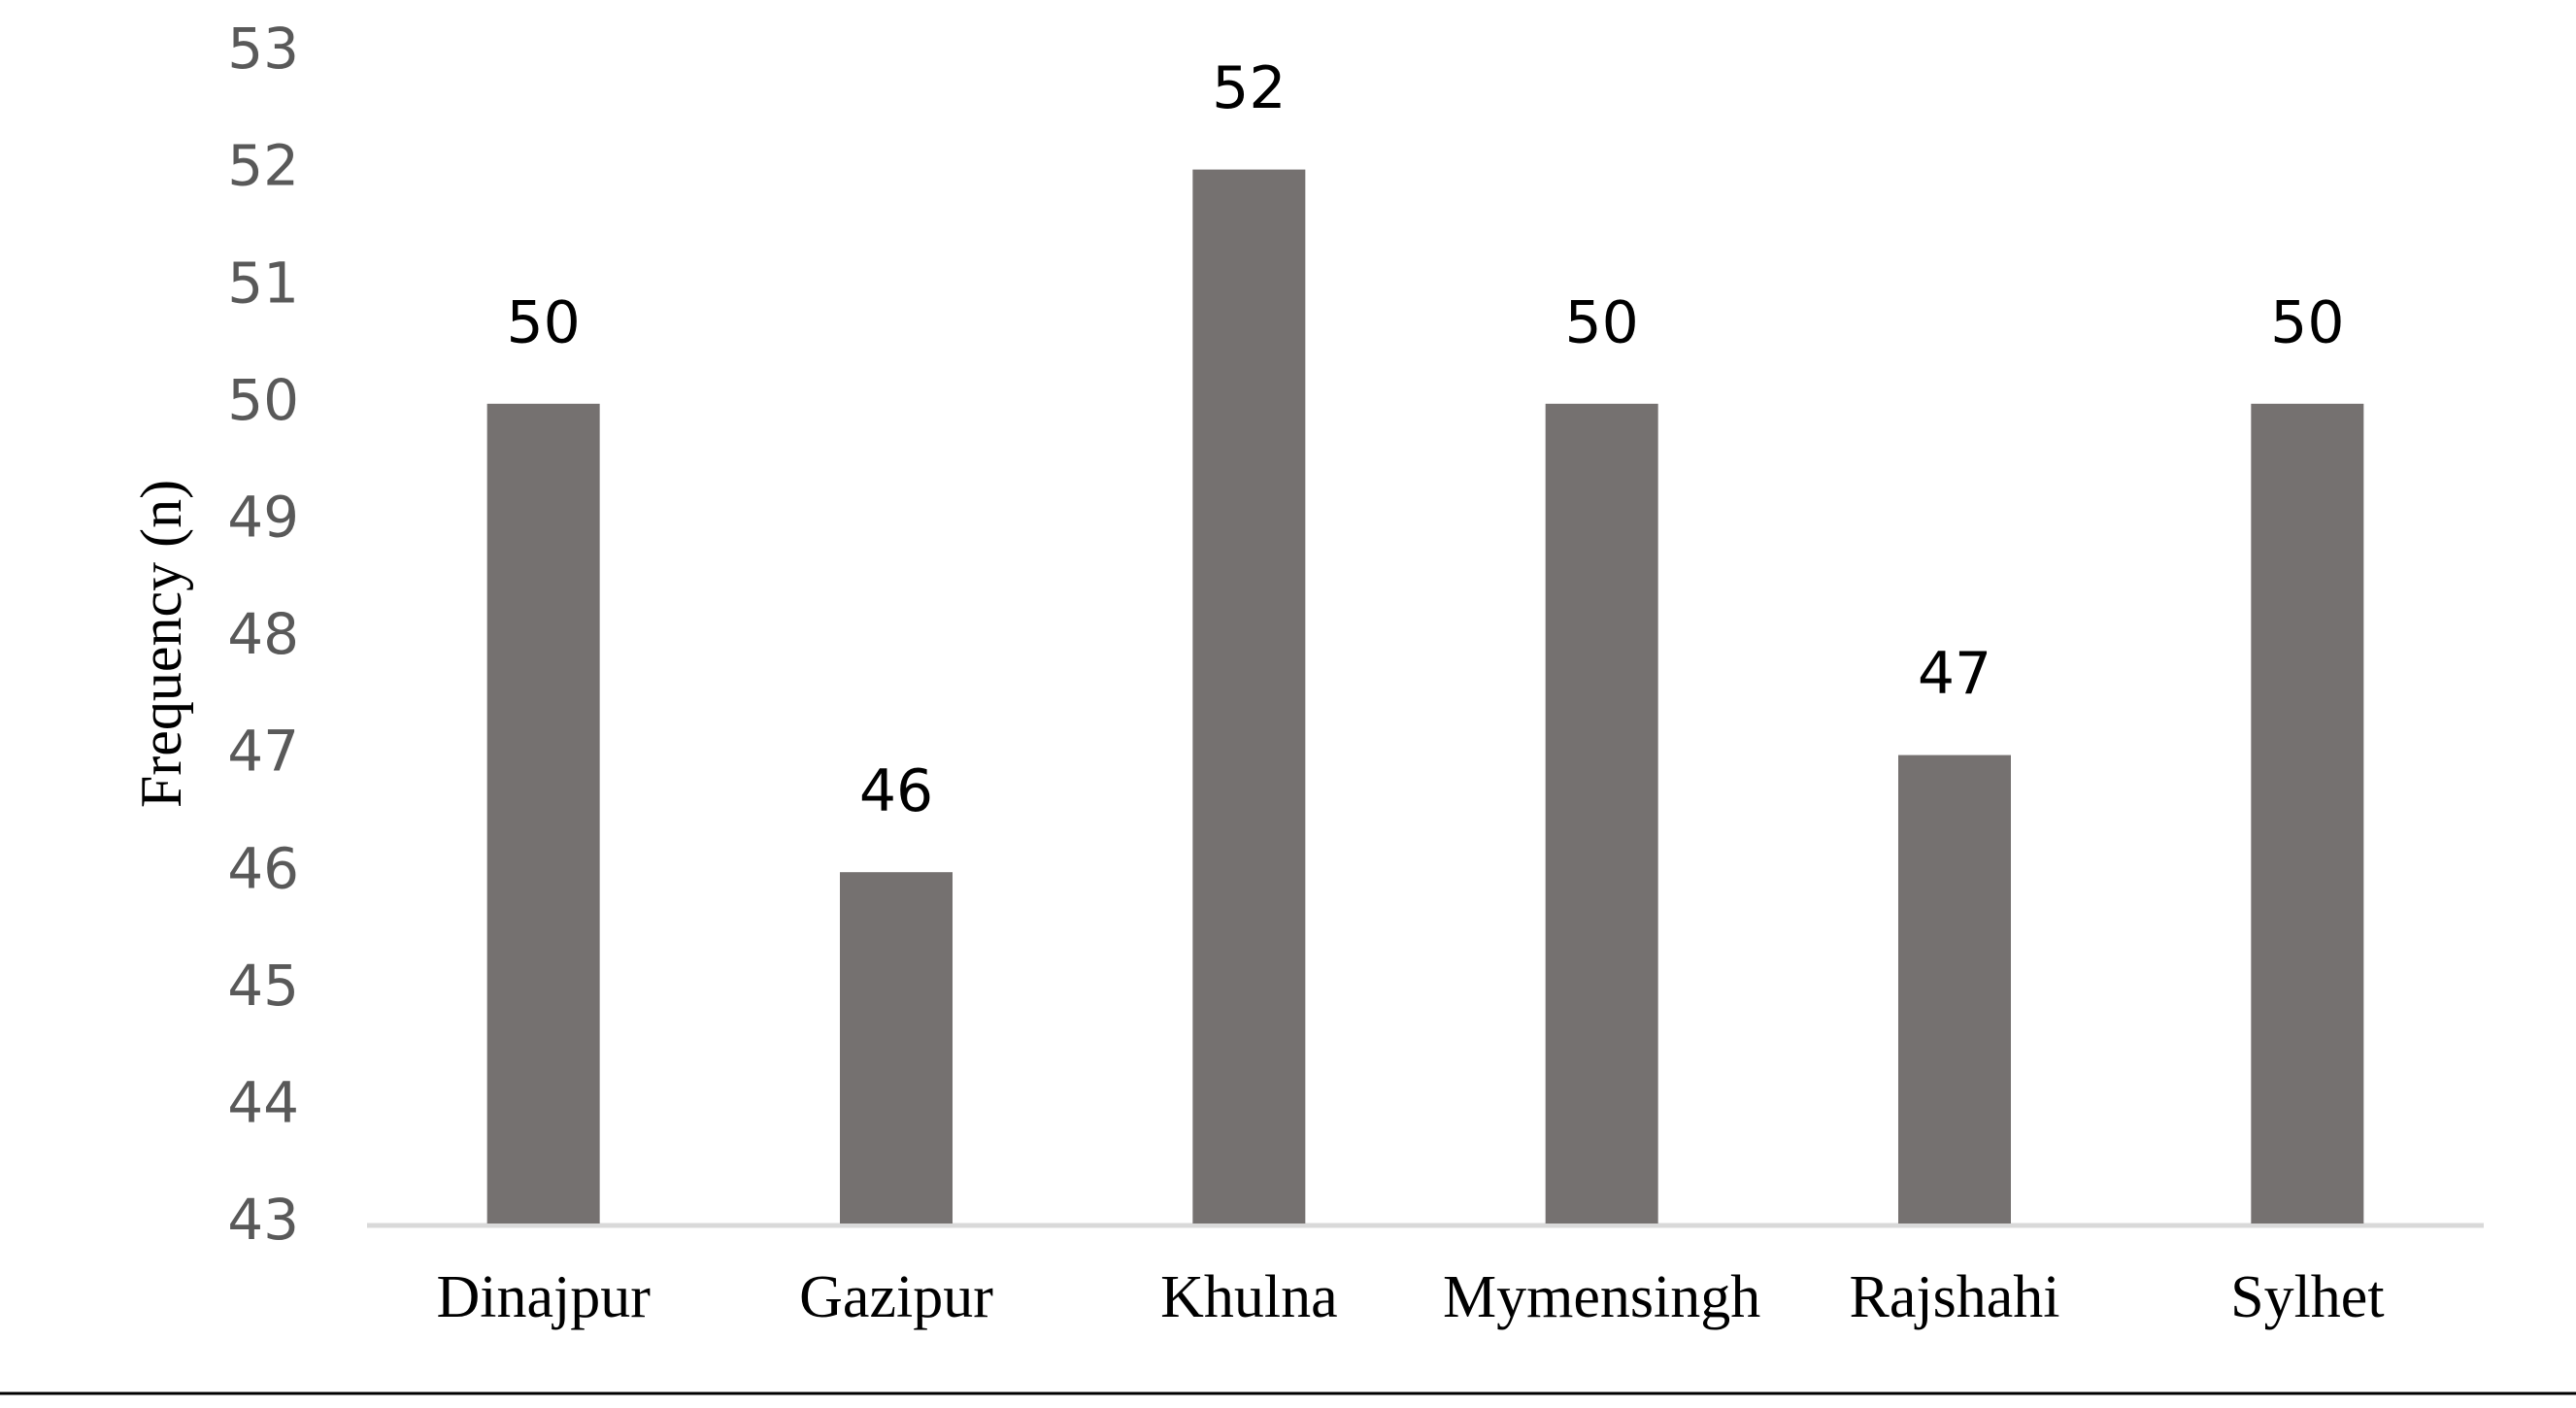 This screenshot has width=2576, height=1408. What do you see at coordinates (263, 283) in the screenshot?
I see `y-tick-label: 51` at bounding box center [263, 283].